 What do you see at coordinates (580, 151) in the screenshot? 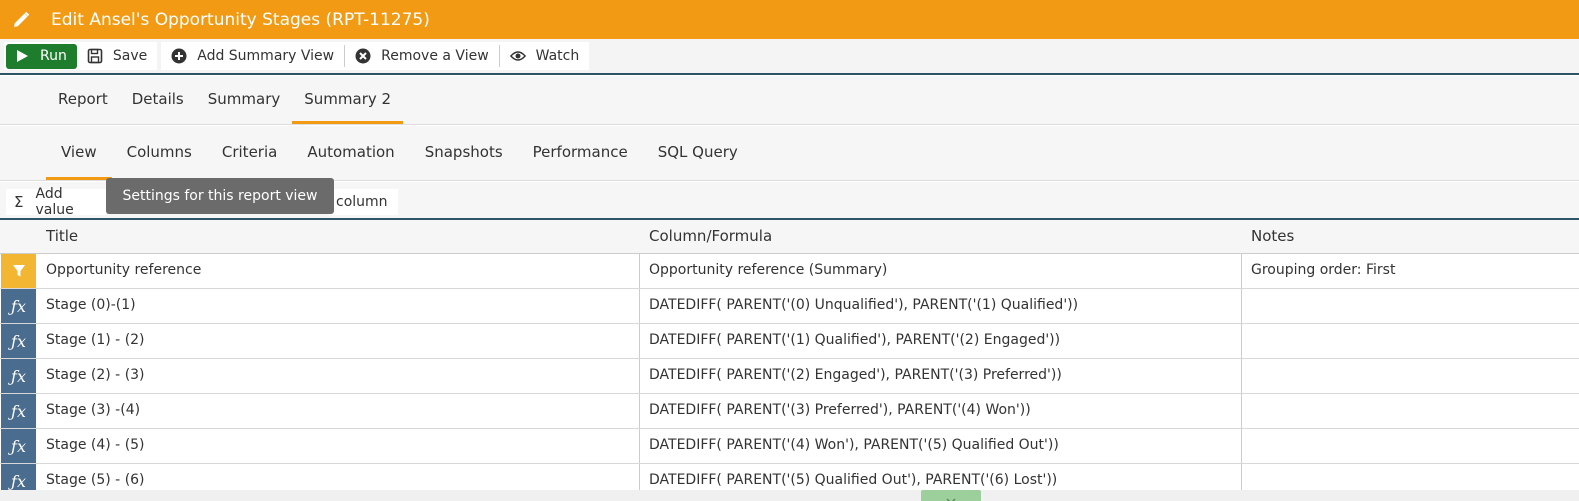
I see `tab-performance: Performance` at bounding box center [580, 151].